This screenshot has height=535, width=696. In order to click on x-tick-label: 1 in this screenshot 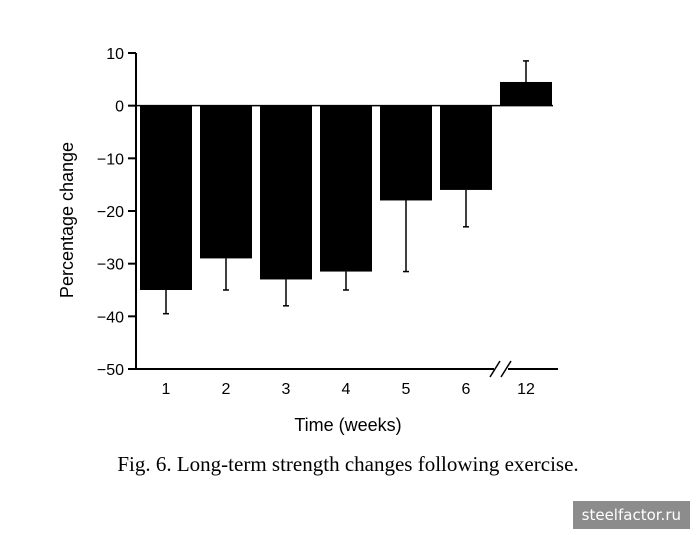, I will do `click(166, 389)`.